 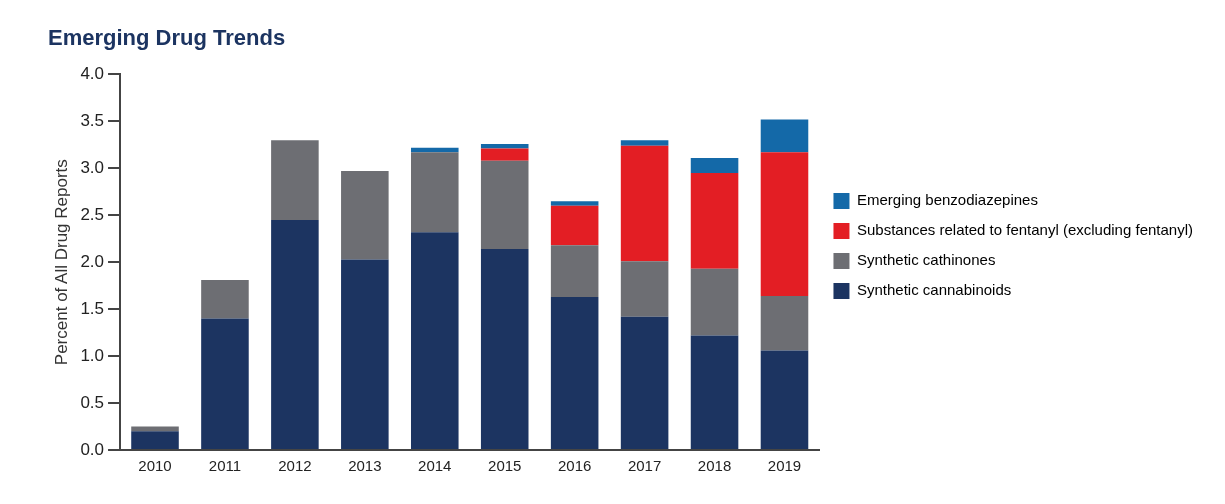 What do you see at coordinates (295, 466) in the screenshot?
I see `x-tick-label: 2012` at bounding box center [295, 466].